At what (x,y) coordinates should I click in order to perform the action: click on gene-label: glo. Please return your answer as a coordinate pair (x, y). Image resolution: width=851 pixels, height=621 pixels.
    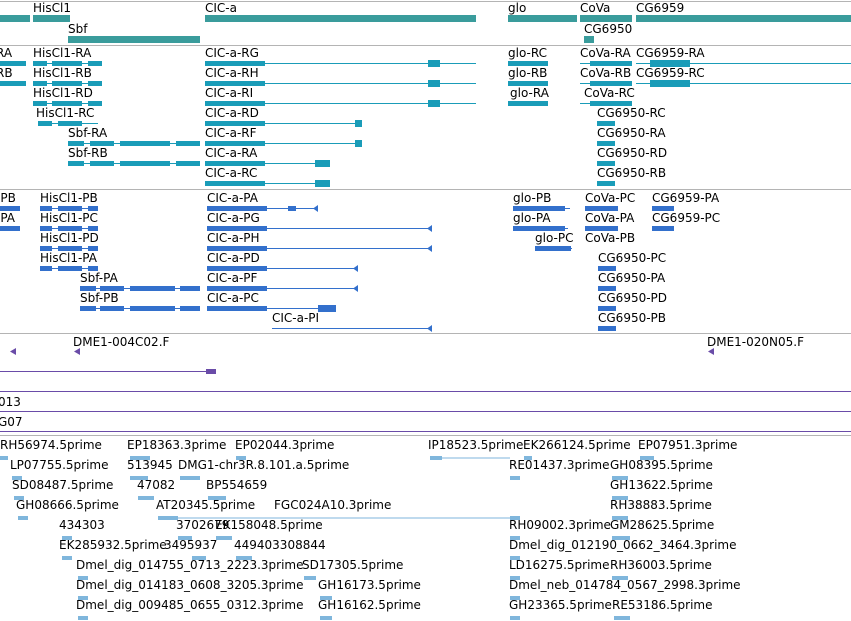
    Looking at the image, I should click on (517, 8).